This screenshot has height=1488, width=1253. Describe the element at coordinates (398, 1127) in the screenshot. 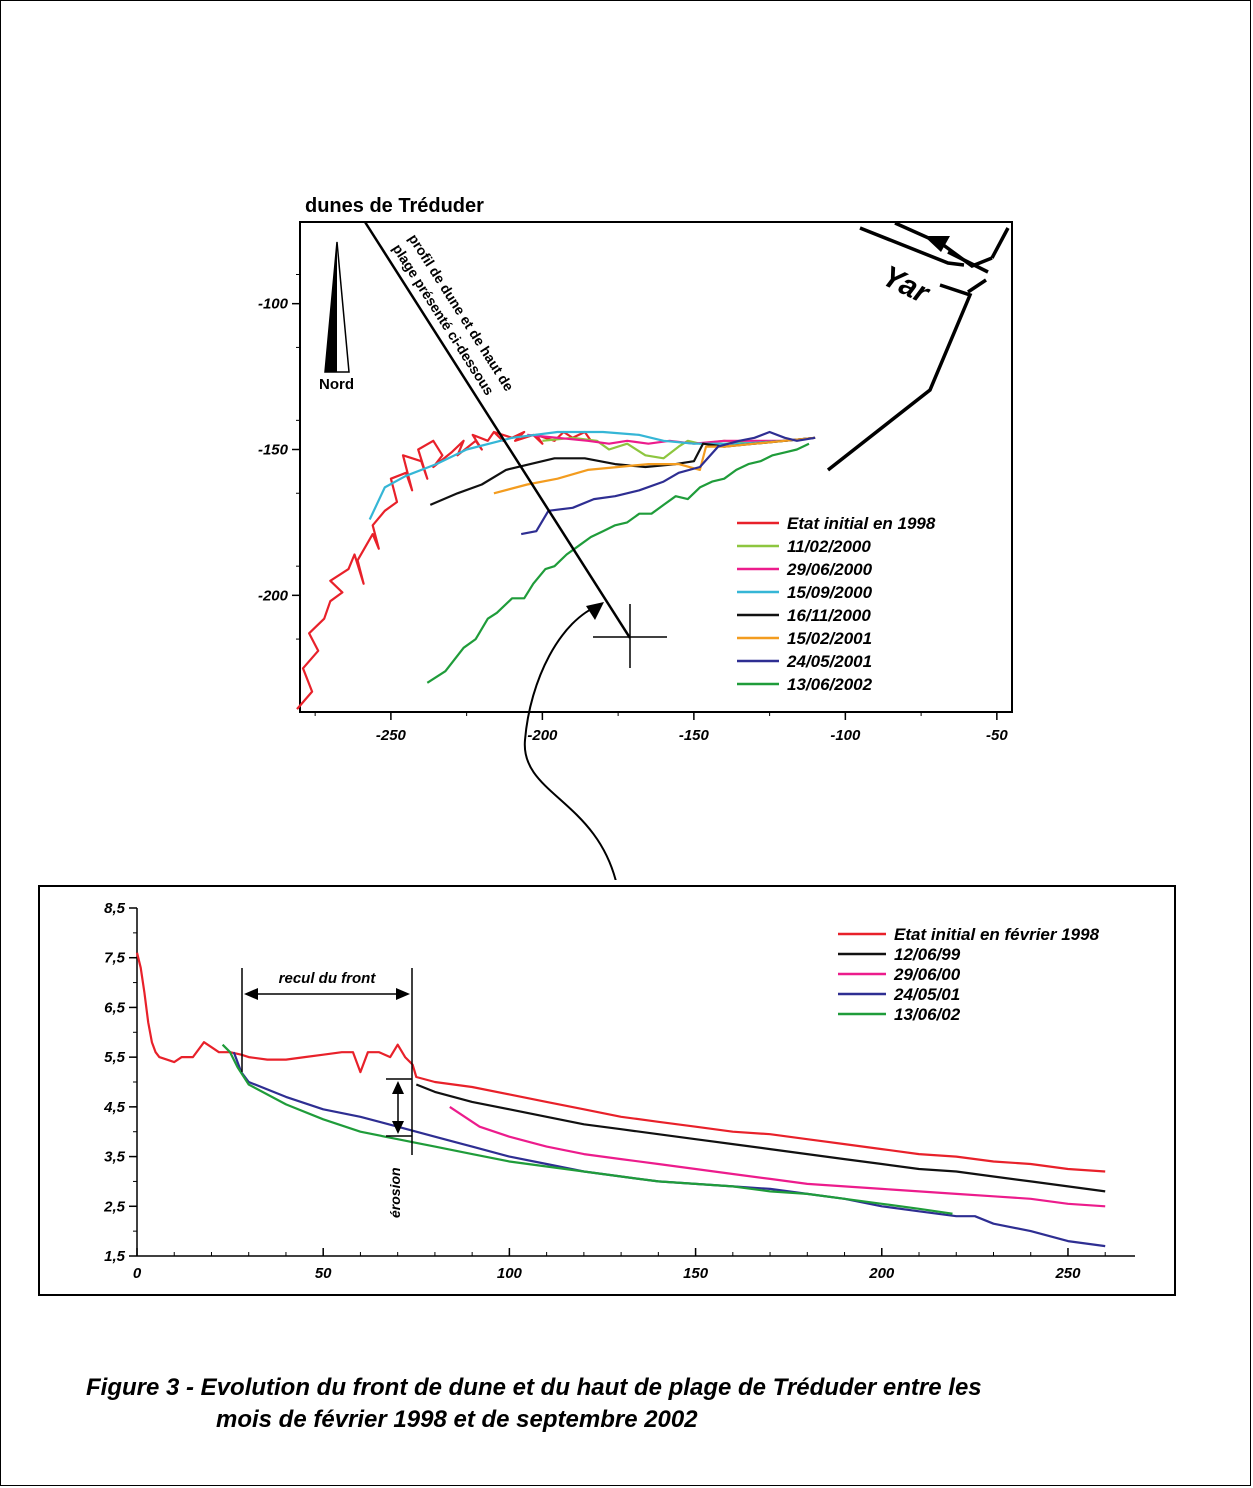

I see `erosion-arrow-down-icon` at that location.